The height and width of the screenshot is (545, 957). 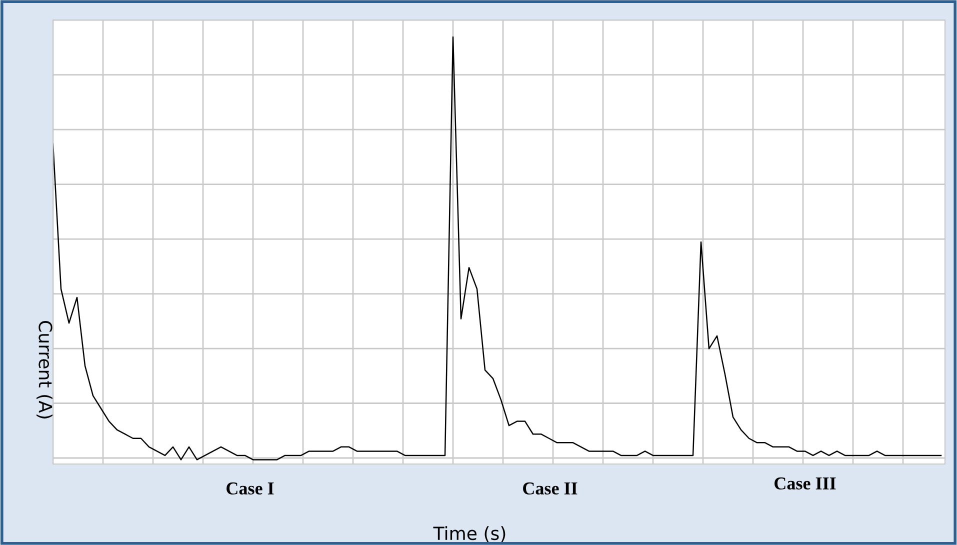 What do you see at coordinates (250, 488) in the screenshot?
I see `text: Case I` at bounding box center [250, 488].